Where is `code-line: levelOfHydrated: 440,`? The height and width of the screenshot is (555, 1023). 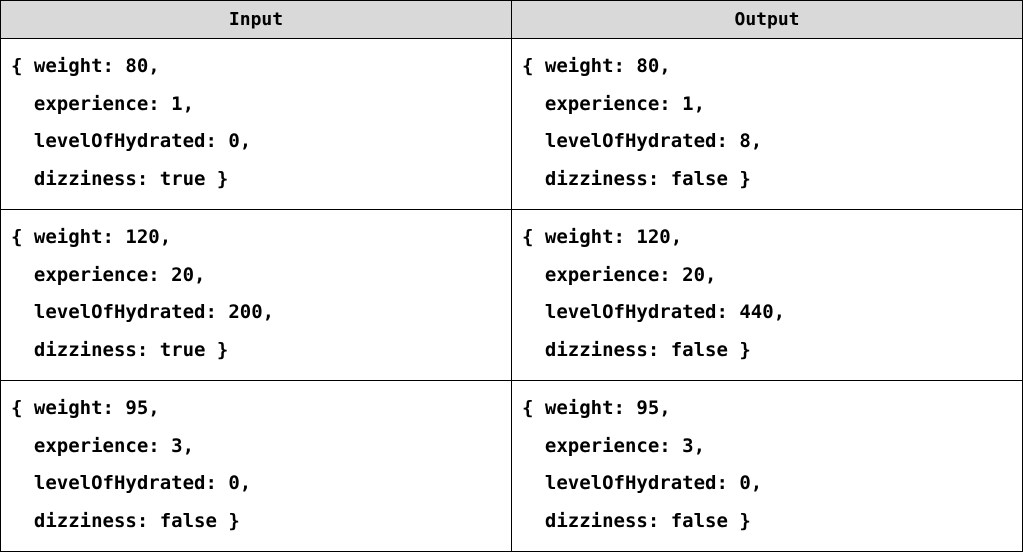
code-line: levelOfHydrated: 440, is located at coordinates (654, 312).